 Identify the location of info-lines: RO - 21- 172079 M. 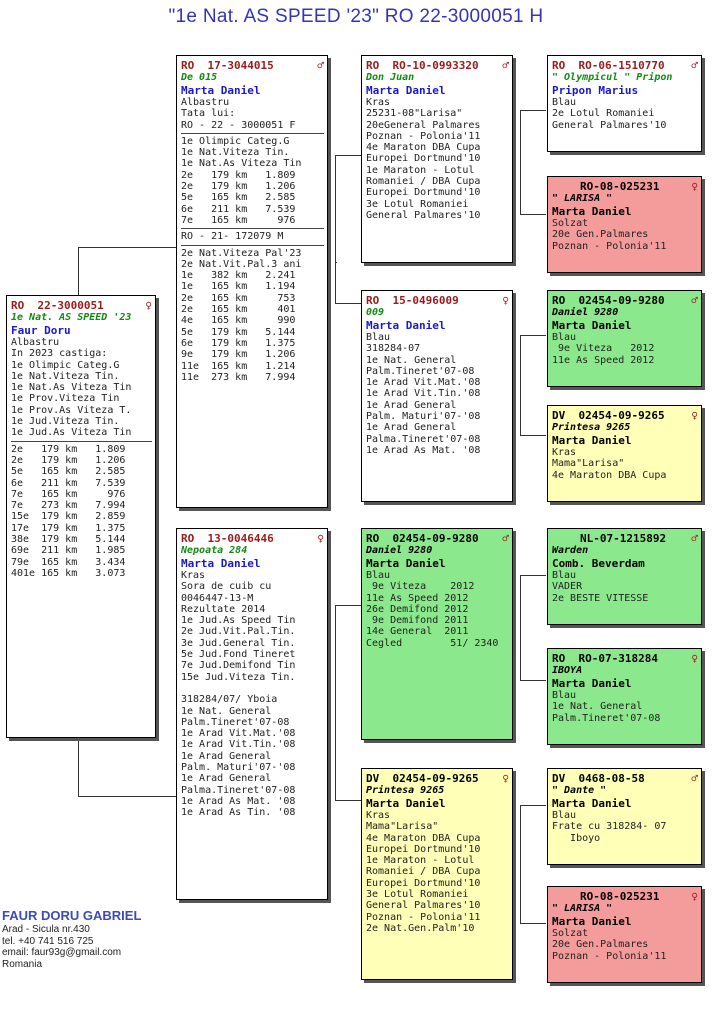
(252, 236).